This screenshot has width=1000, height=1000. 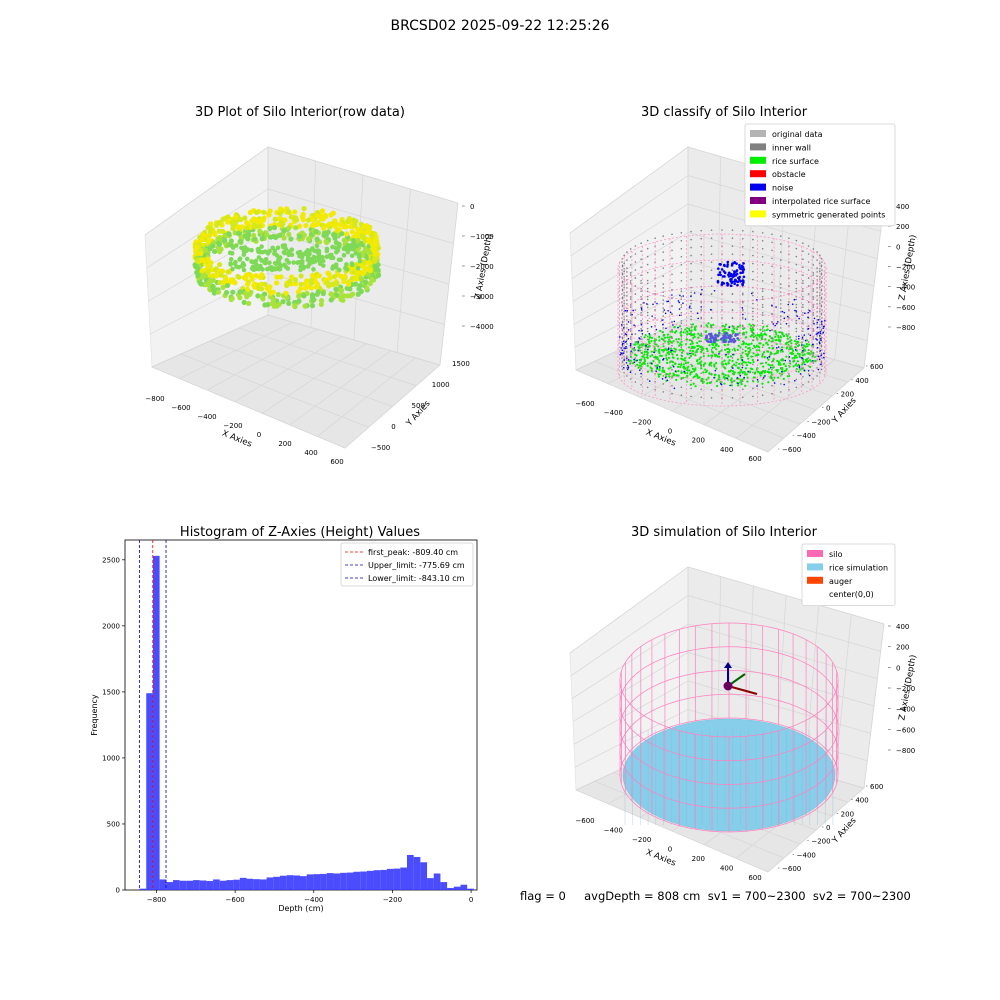 I want to click on z-axis-tick-label: −400, so click(x=905, y=710).